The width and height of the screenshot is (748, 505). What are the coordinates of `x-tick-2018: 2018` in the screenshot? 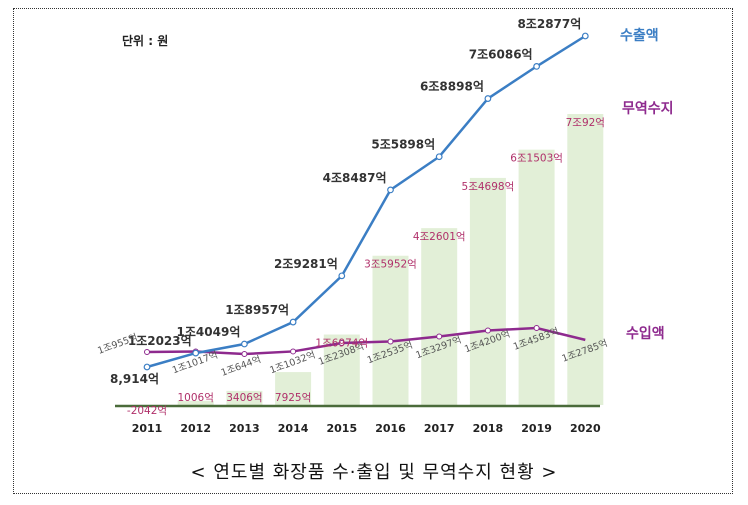 It's located at (488, 428).